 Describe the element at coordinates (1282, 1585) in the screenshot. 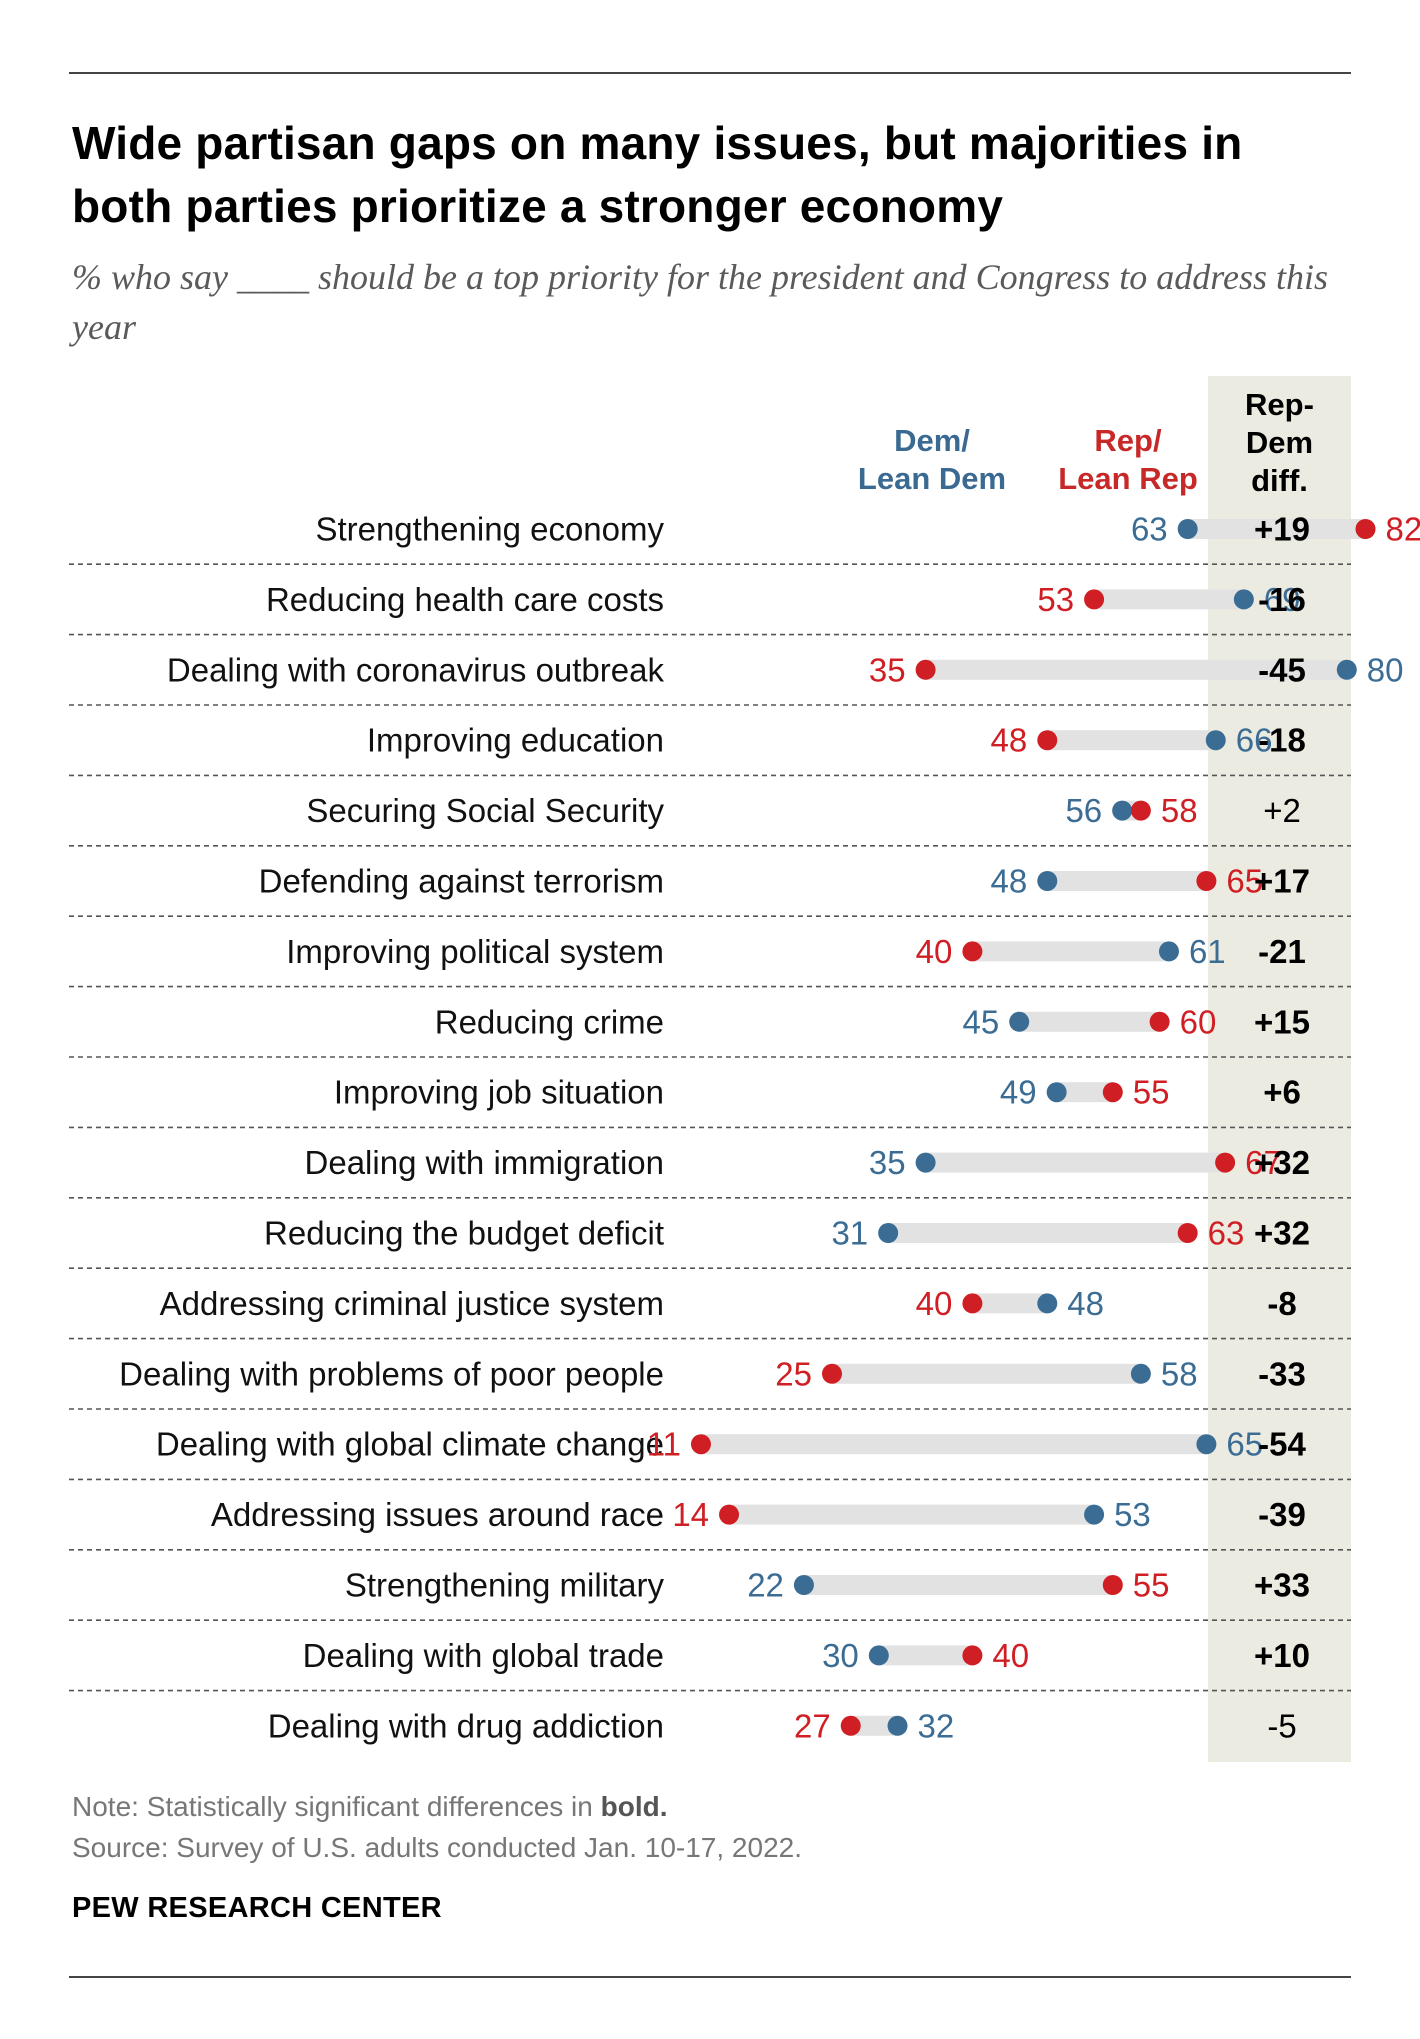

I see `diff-value: +33` at that location.